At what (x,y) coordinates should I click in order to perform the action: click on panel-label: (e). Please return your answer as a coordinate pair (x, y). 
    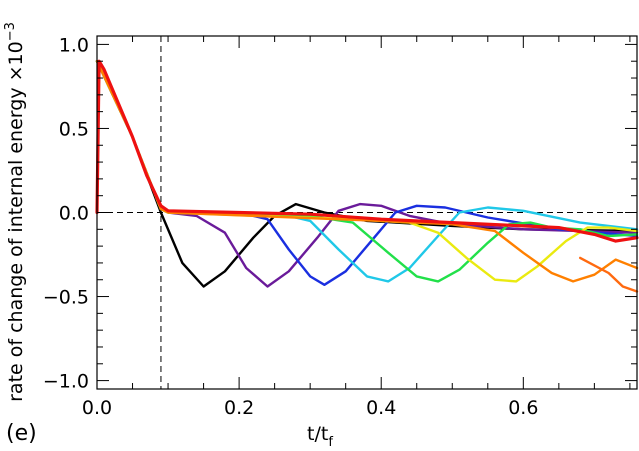
    Looking at the image, I should click on (21, 433).